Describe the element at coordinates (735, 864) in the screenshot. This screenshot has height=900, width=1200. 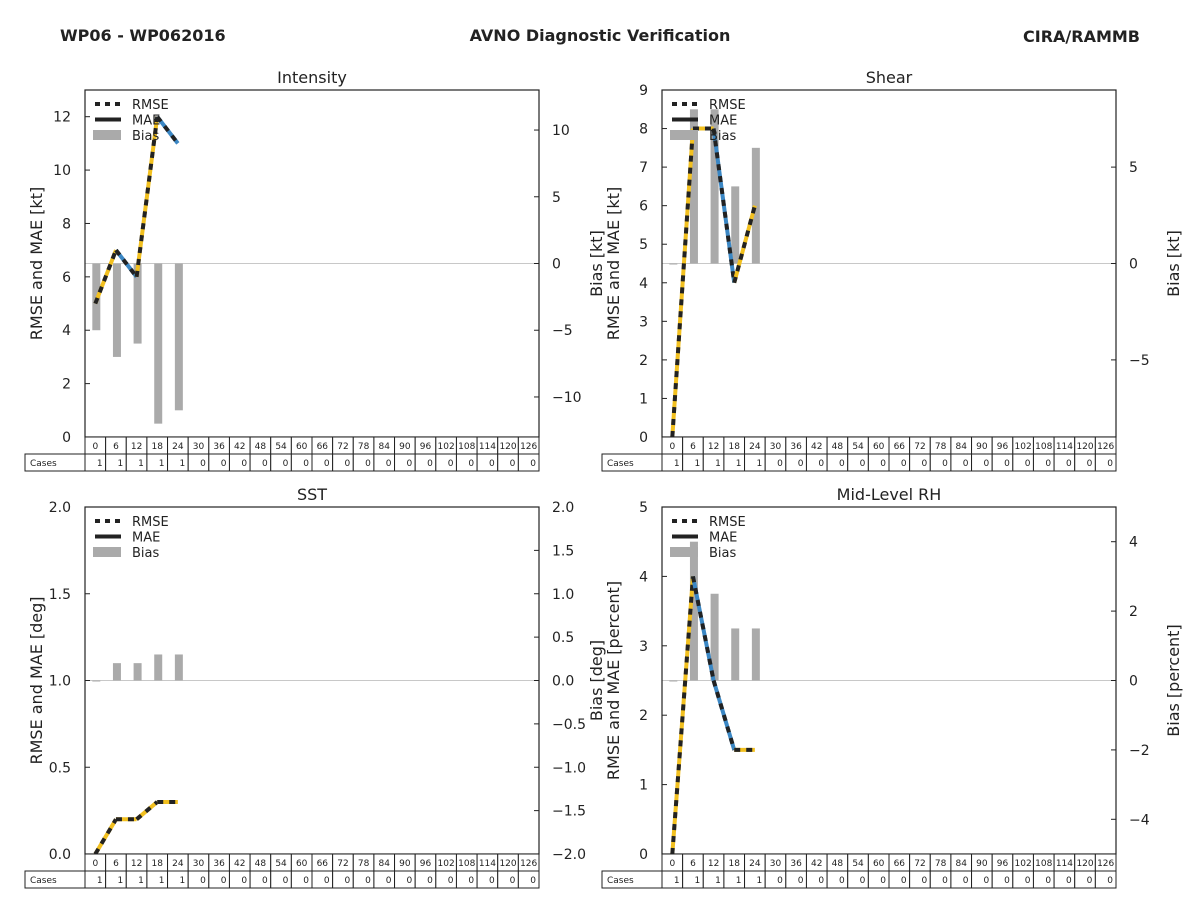
I see `hour-label: 18` at that location.